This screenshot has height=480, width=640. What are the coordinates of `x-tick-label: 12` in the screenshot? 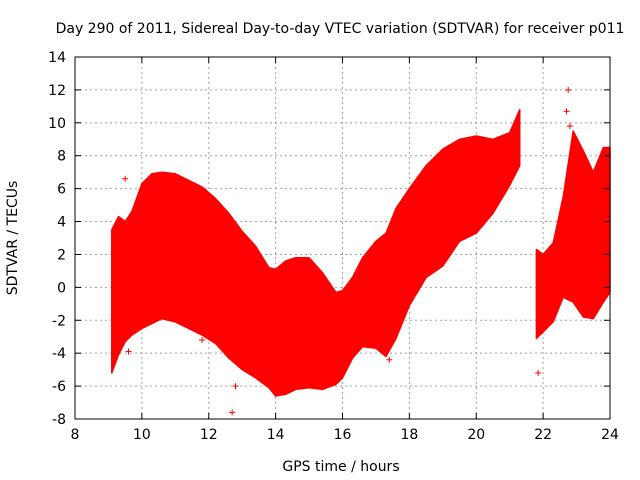 It's located at (209, 435).